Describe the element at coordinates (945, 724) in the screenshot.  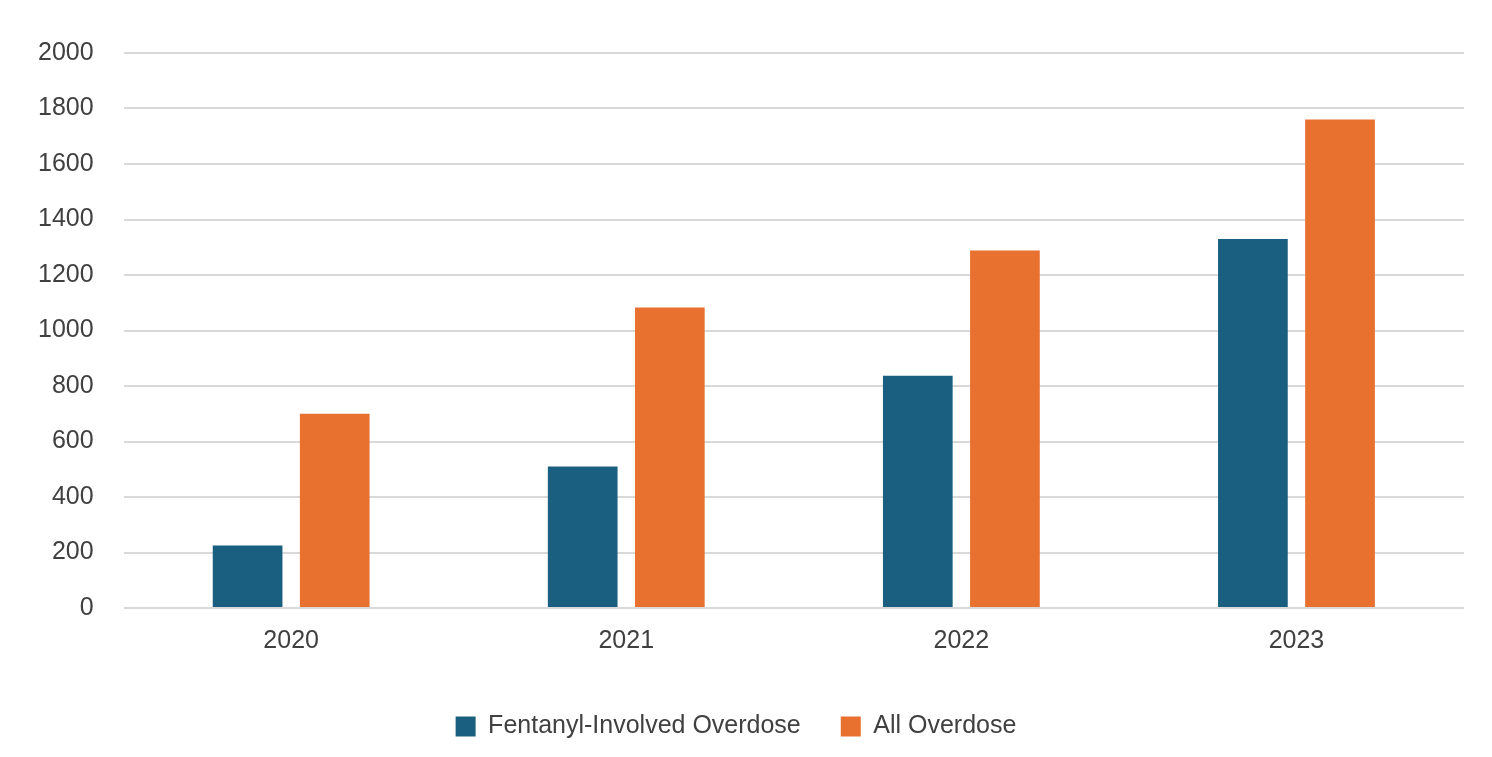
I see `legend-label: All Overdose` at that location.